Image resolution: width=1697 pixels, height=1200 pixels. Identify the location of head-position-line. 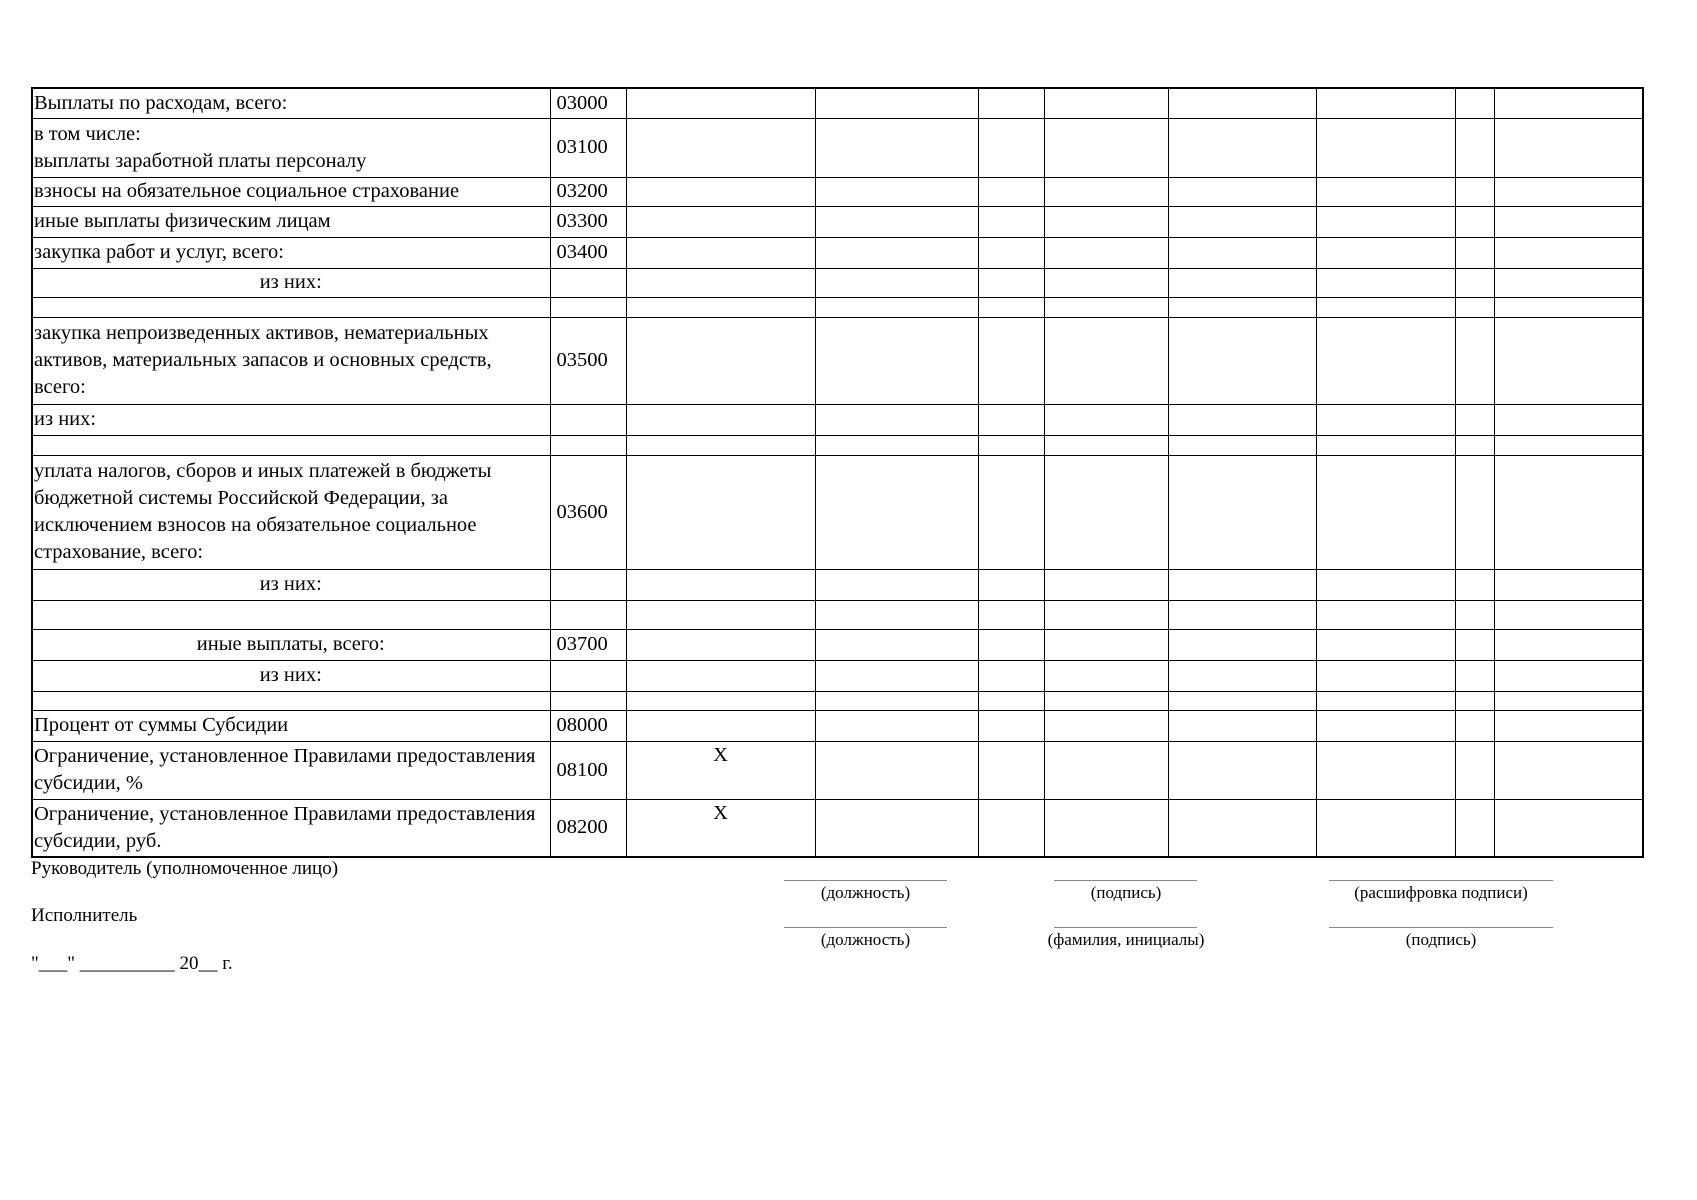
(865, 880).